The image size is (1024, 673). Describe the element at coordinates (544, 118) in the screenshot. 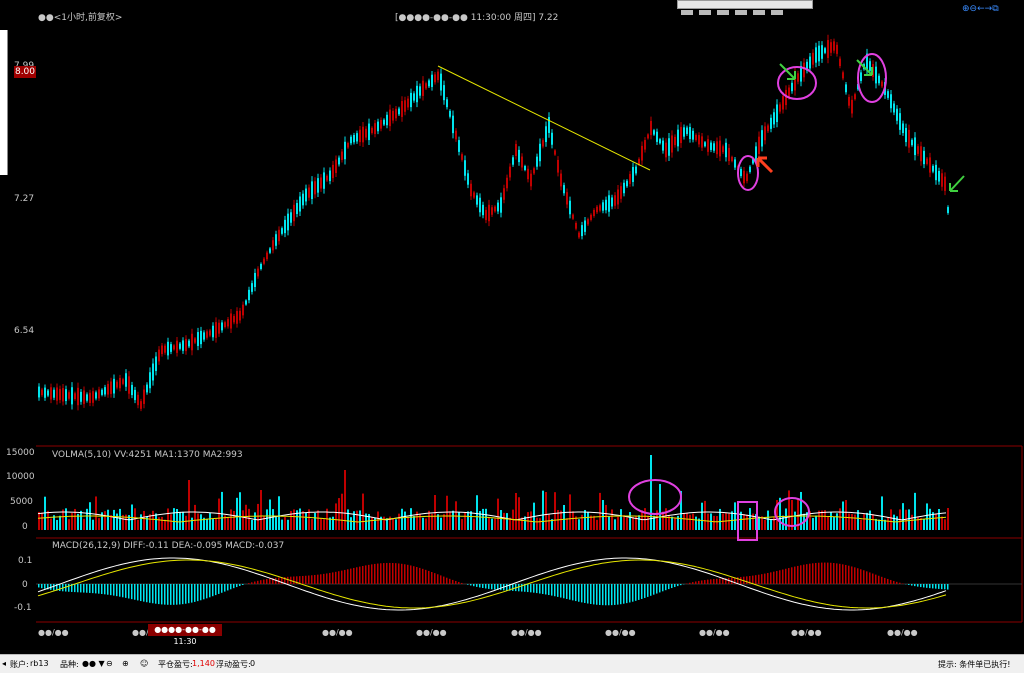

I see `trend-line` at that location.